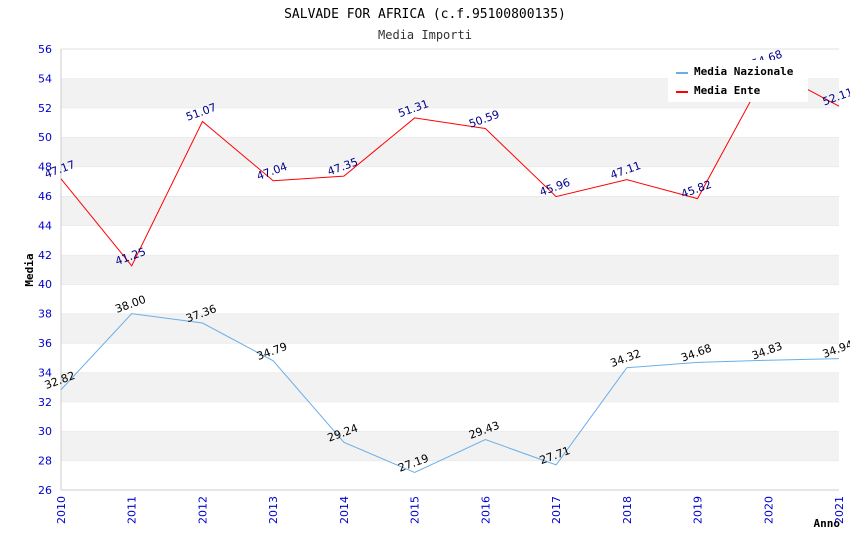 Image resolution: width=850 pixels, height=550 pixels. I want to click on chart-title: SALVADE FOR AFRICA (c.f.95100800135), so click(425, 14).